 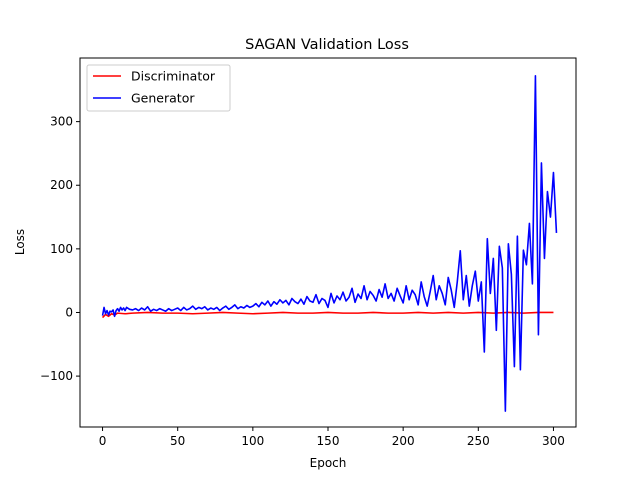 I want to click on y-axis-label: Loss, so click(x=20, y=242).